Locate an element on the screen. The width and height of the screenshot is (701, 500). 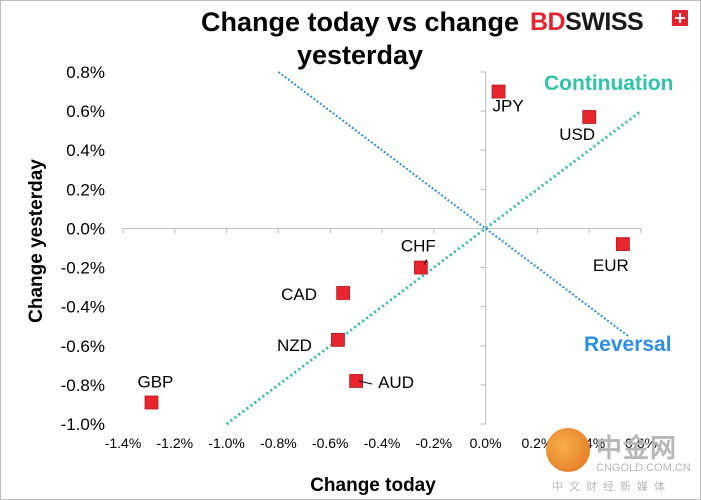
cngold-watermark: 中金网 CNGOLD.COM.CN 中文财经新媒体 is located at coordinates (615, 458).